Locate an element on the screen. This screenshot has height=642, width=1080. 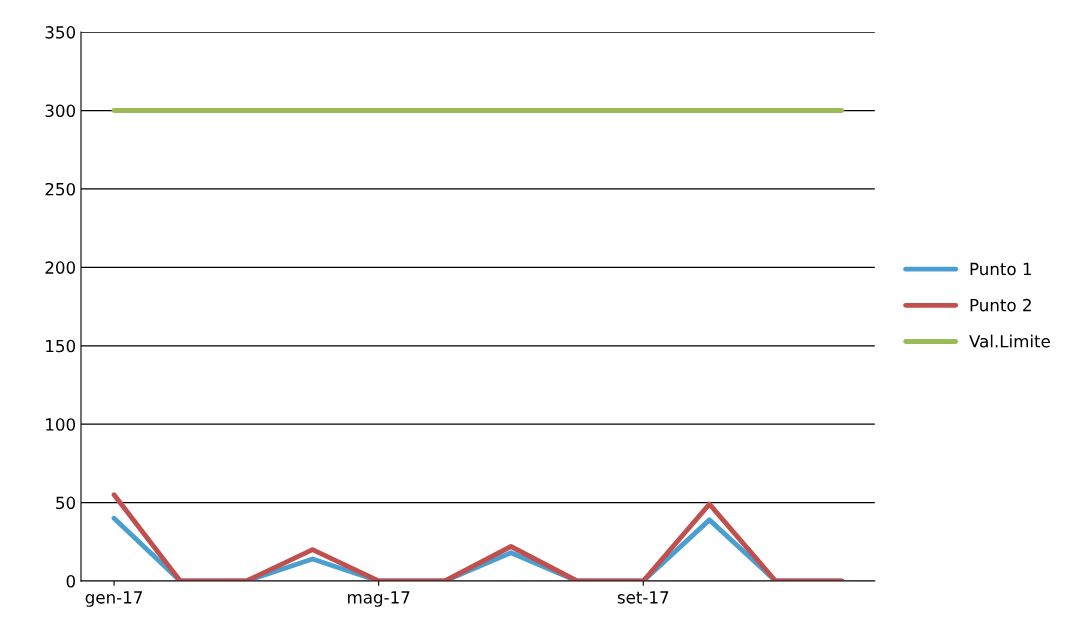
y-tick-label: 150 is located at coordinates (61, 346).